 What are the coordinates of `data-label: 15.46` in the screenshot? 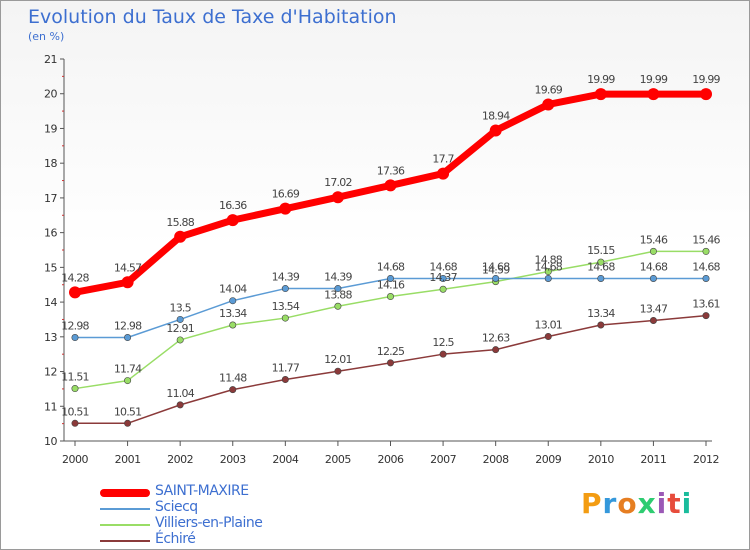 It's located at (654, 239).